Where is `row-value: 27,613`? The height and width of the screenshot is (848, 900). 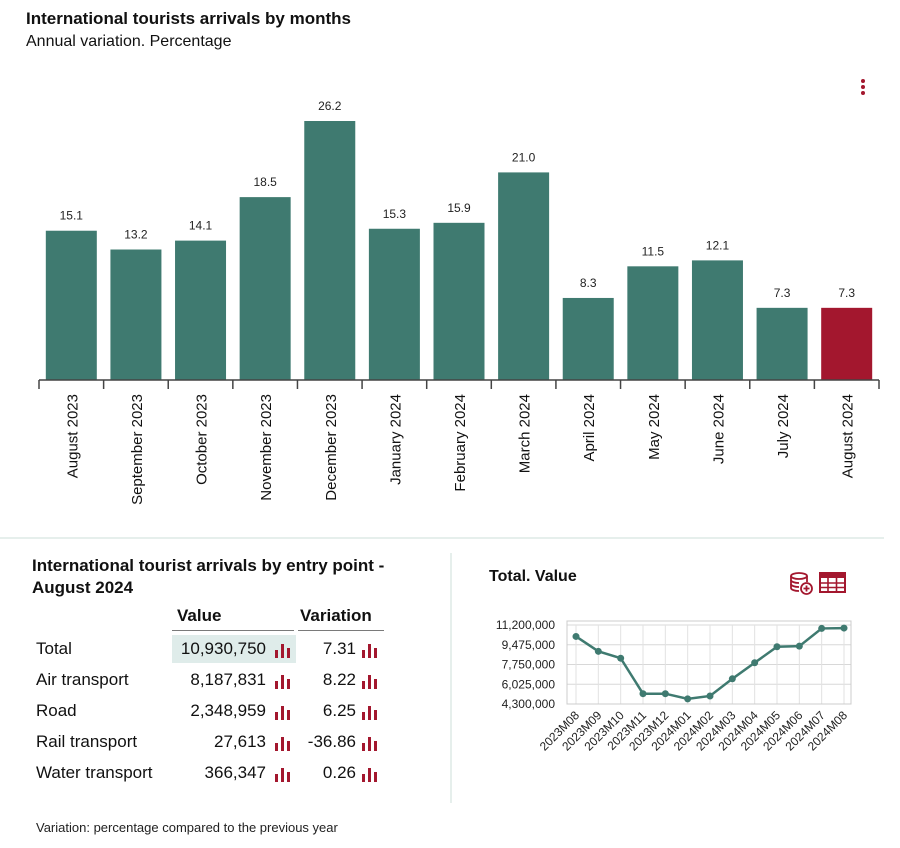
row-value: 27,613 is located at coordinates (240, 741).